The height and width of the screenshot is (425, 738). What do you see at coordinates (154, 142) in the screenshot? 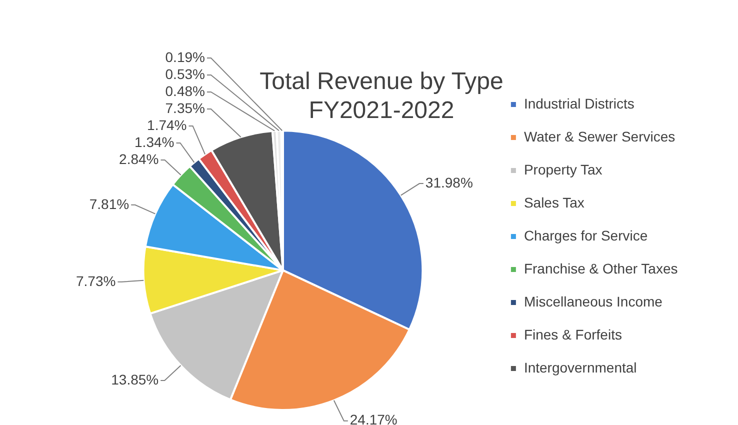
I see `data-label: 1.34%` at bounding box center [154, 142].